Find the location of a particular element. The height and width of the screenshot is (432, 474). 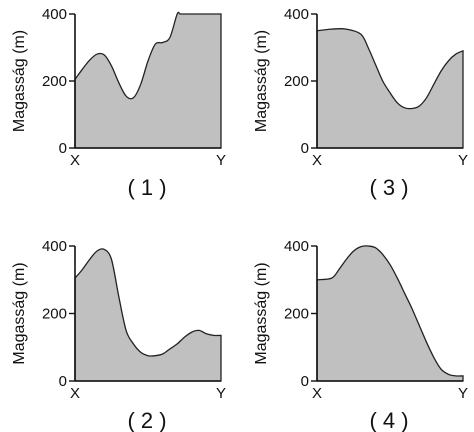

panel-3-tick-label-1: 200 is located at coordinates (296, 81).